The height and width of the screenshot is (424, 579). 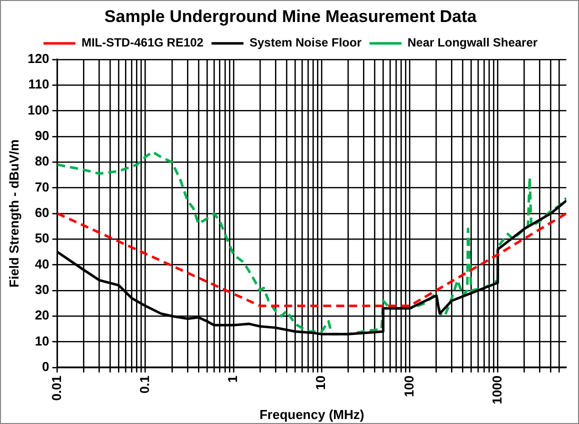 What do you see at coordinates (320, 382) in the screenshot?
I see `x-tick-label: 10` at bounding box center [320, 382].